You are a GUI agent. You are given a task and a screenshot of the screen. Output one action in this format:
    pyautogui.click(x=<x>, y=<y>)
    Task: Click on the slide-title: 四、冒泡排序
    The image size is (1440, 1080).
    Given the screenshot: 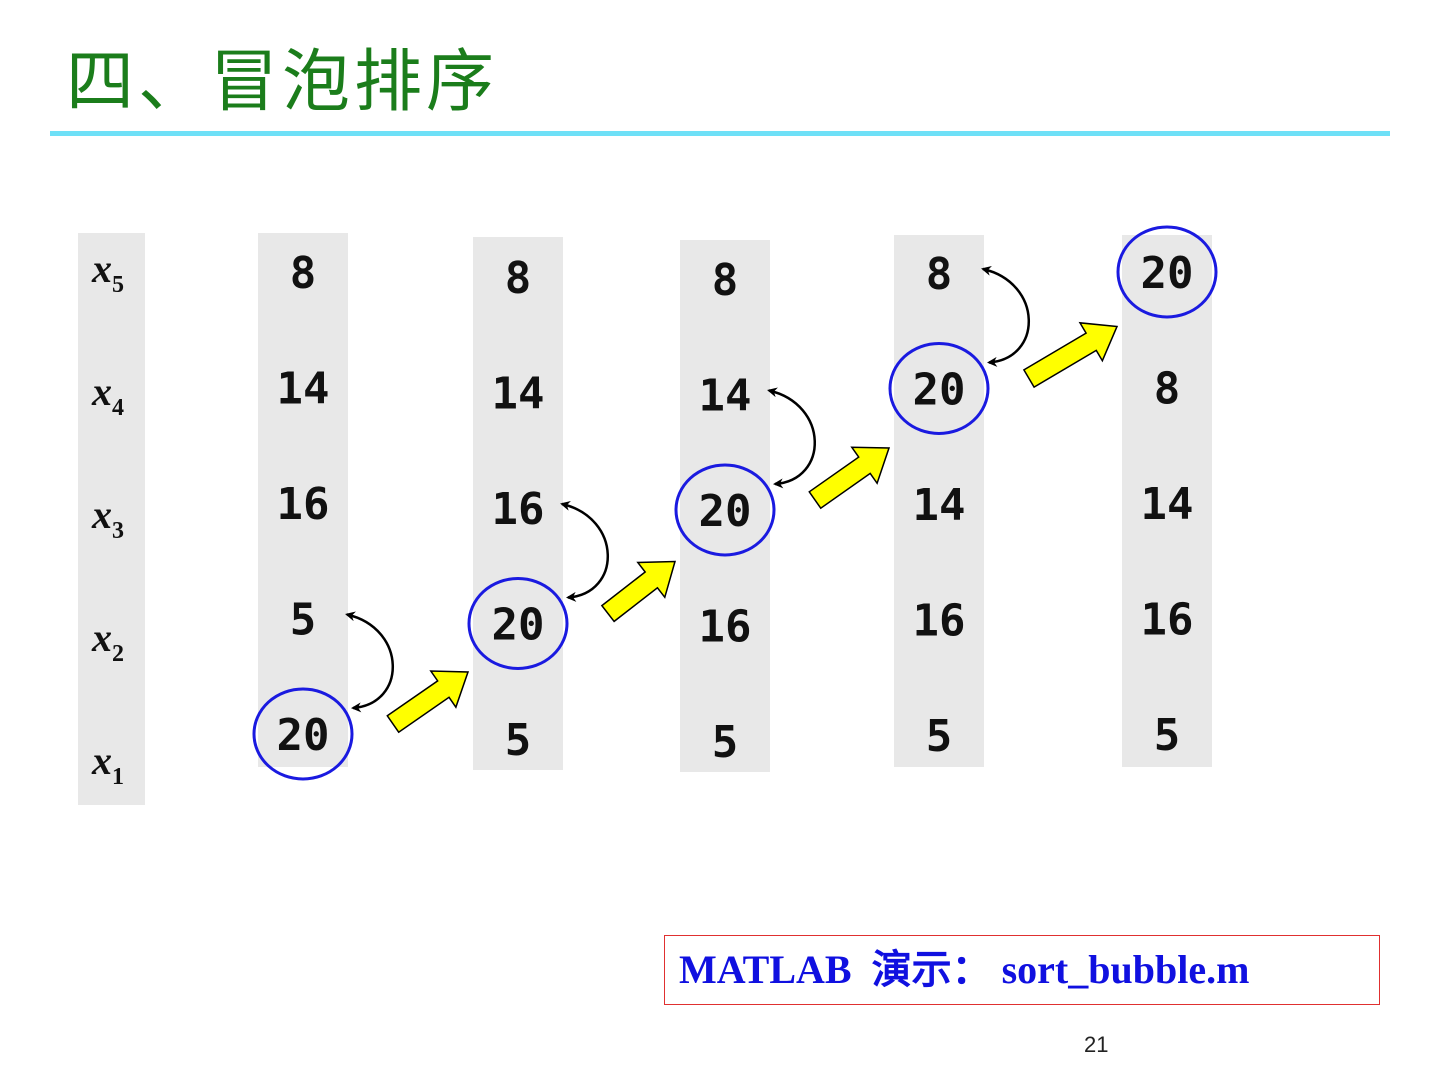 What is the action you would take?
    pyautogui.click(x=282, y=82)
    